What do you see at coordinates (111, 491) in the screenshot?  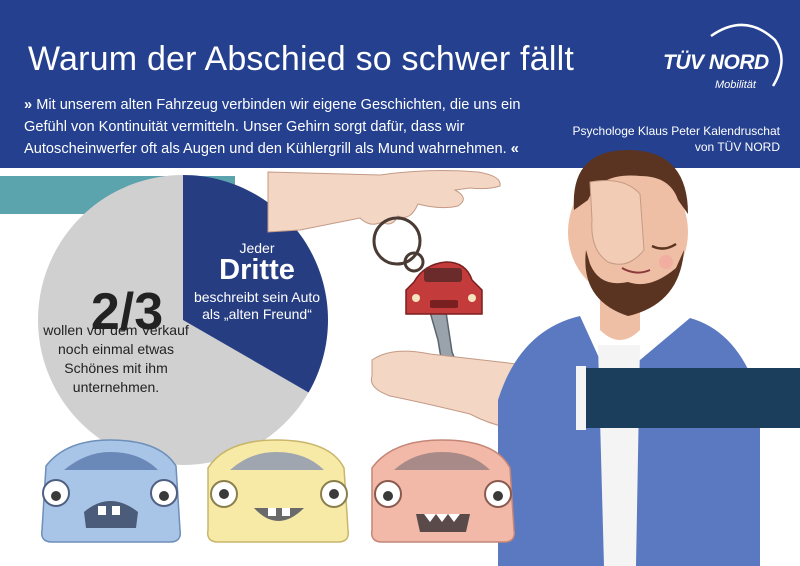 I see `blue-cartoon-car-icon` at bounding box center [111, 491].